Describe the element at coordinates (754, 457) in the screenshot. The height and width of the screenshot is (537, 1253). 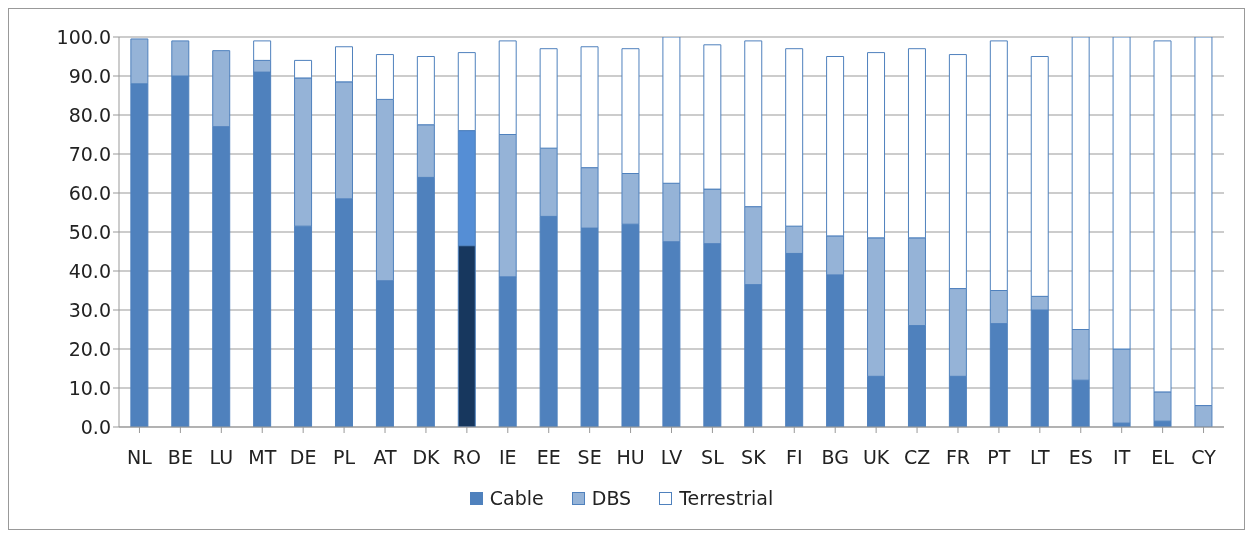
I see `x-tick-label: SK` at that location.